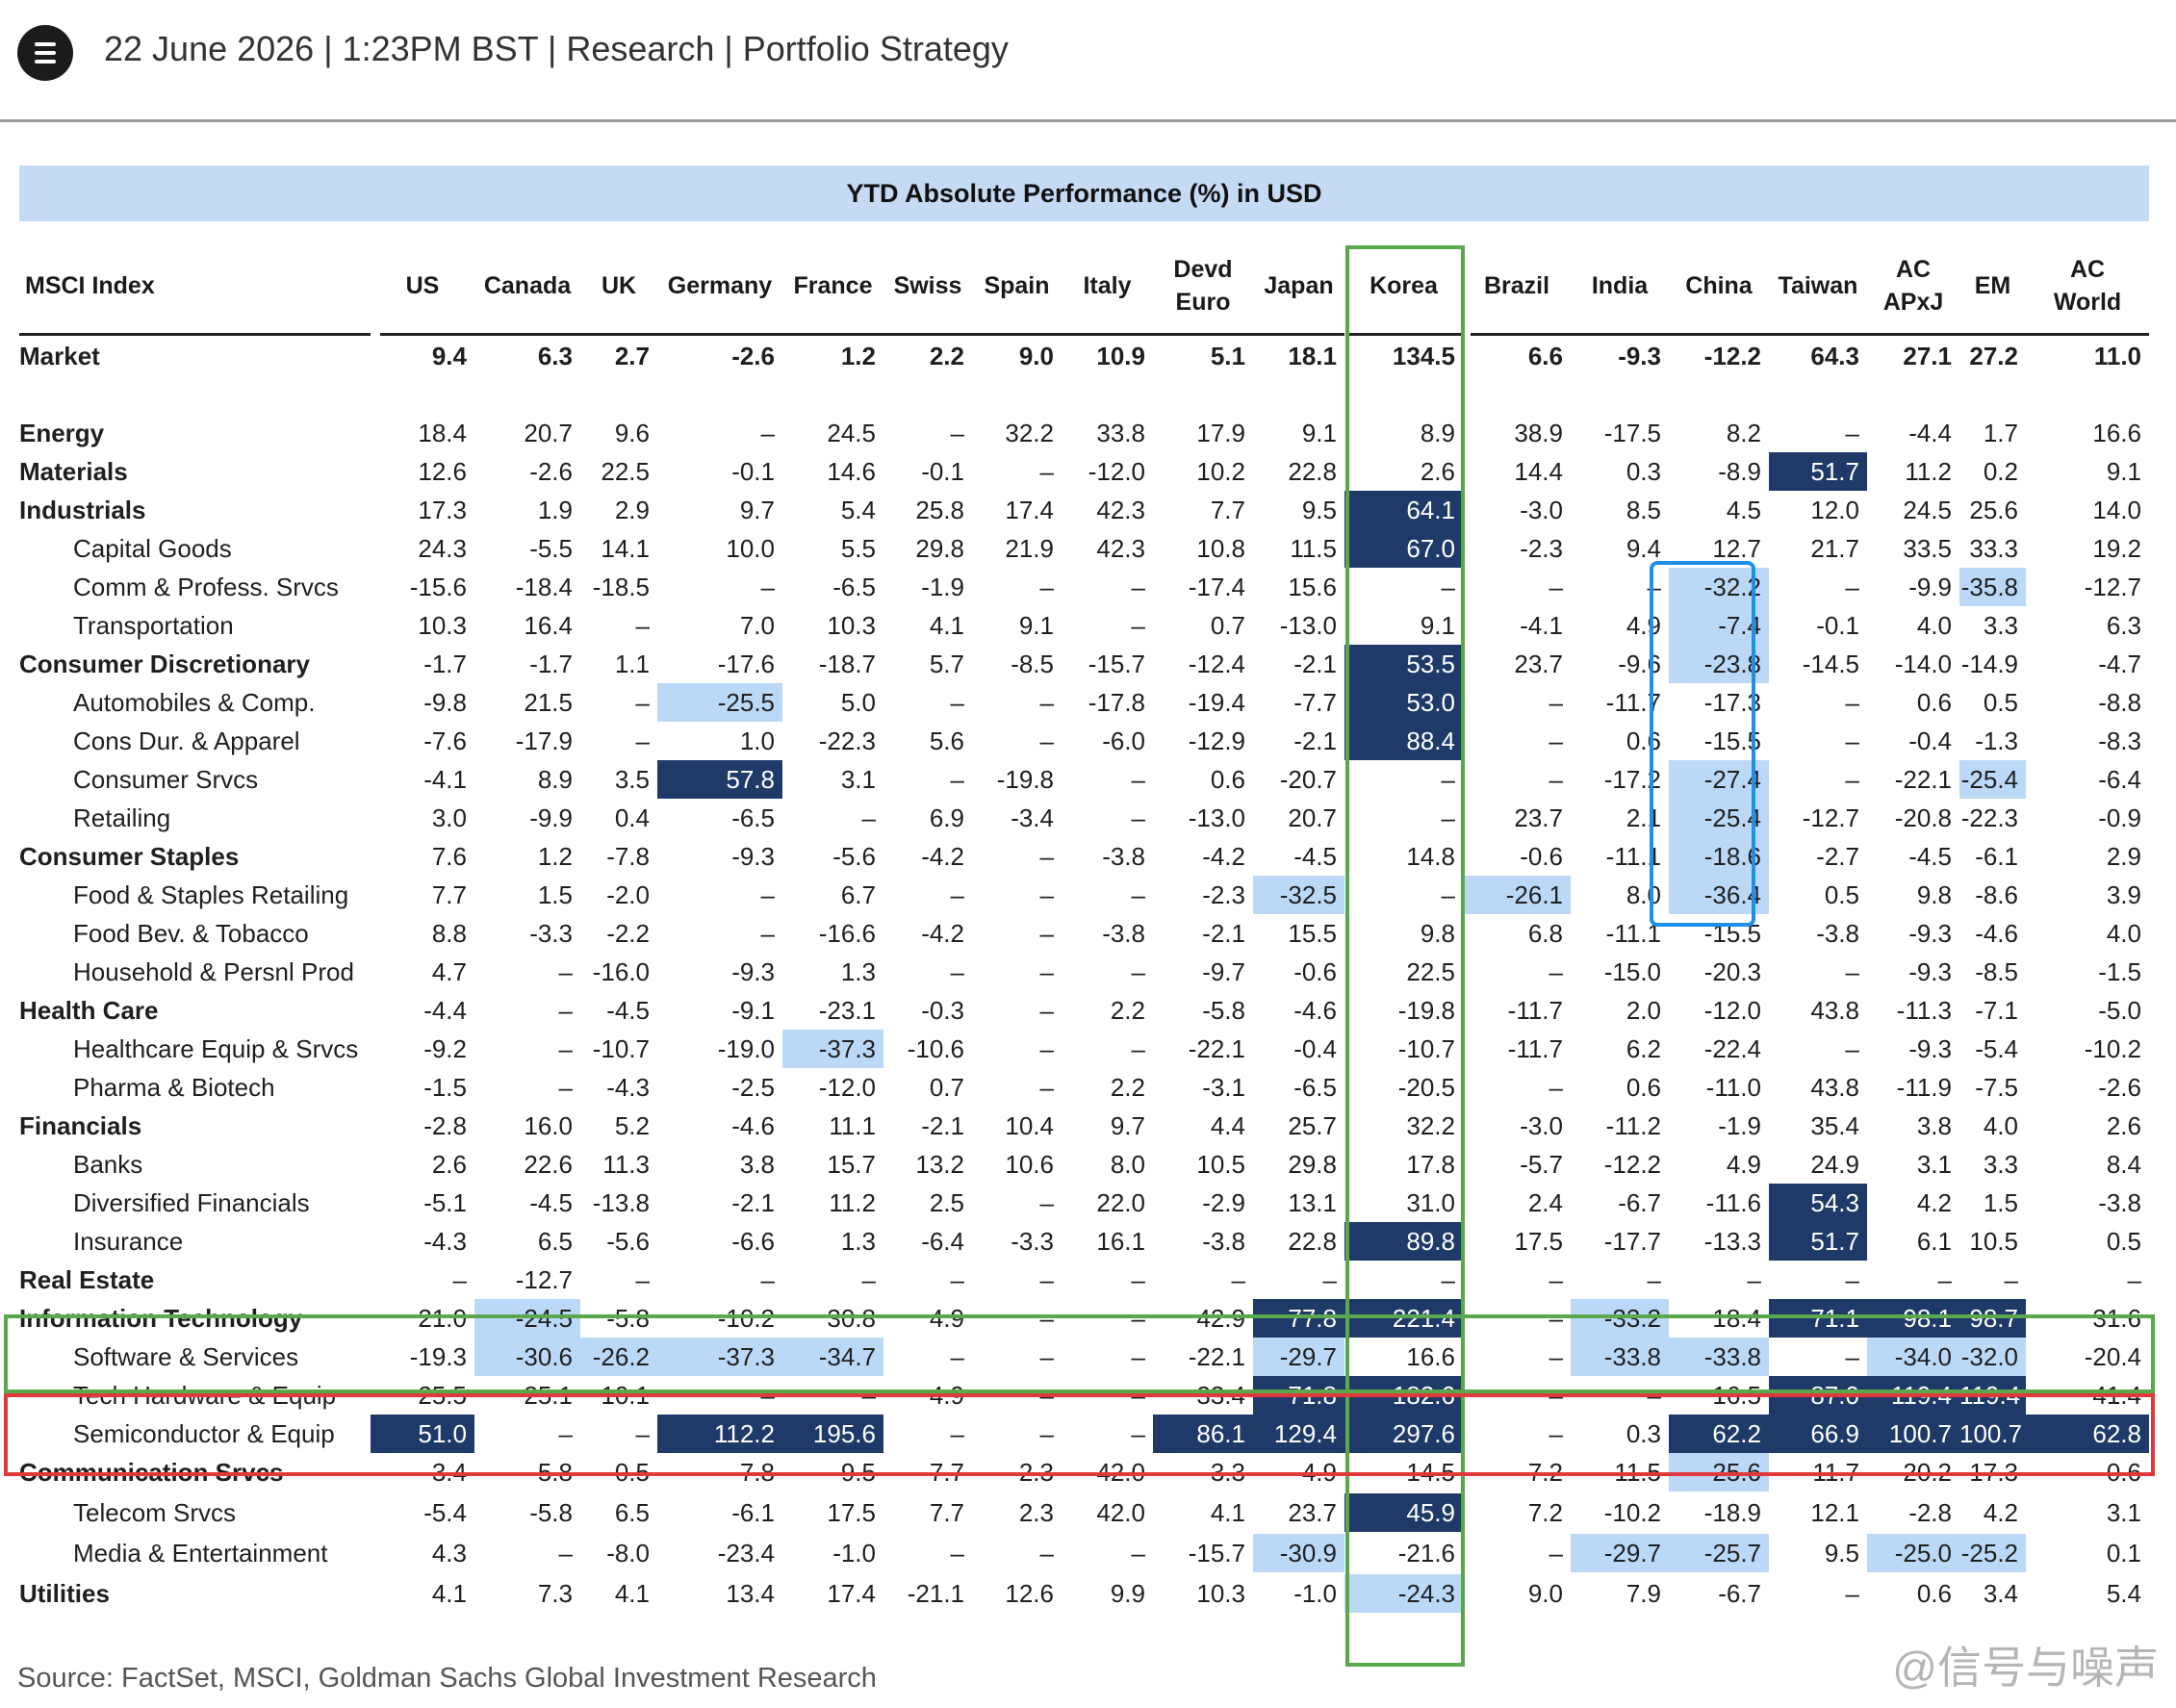 The height and width of the screenshot is (1708, 2176). Describe the element at coordinates (216, 1048) in the screenshot. I see `row-label: Healthcare Equip & Srvcs` at that location.